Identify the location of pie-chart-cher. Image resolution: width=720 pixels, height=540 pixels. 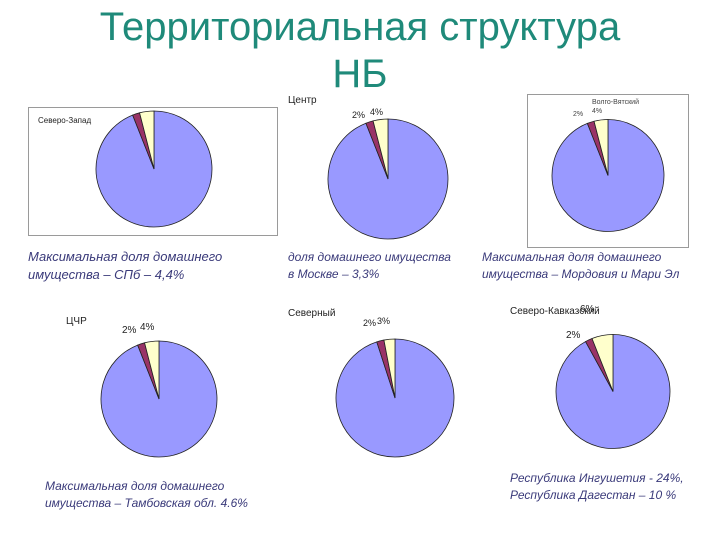
(159, 399).